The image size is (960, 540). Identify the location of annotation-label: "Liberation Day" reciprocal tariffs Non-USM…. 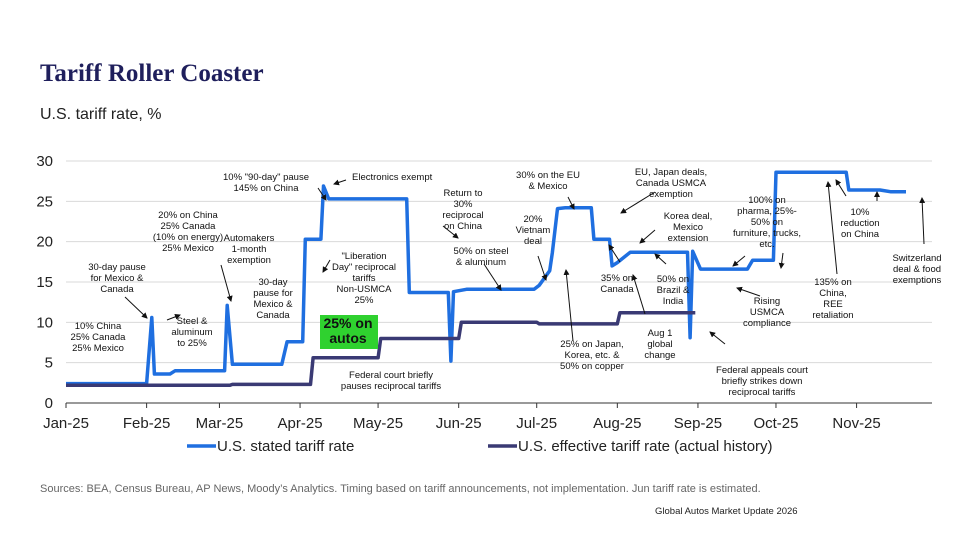
(364, 278).